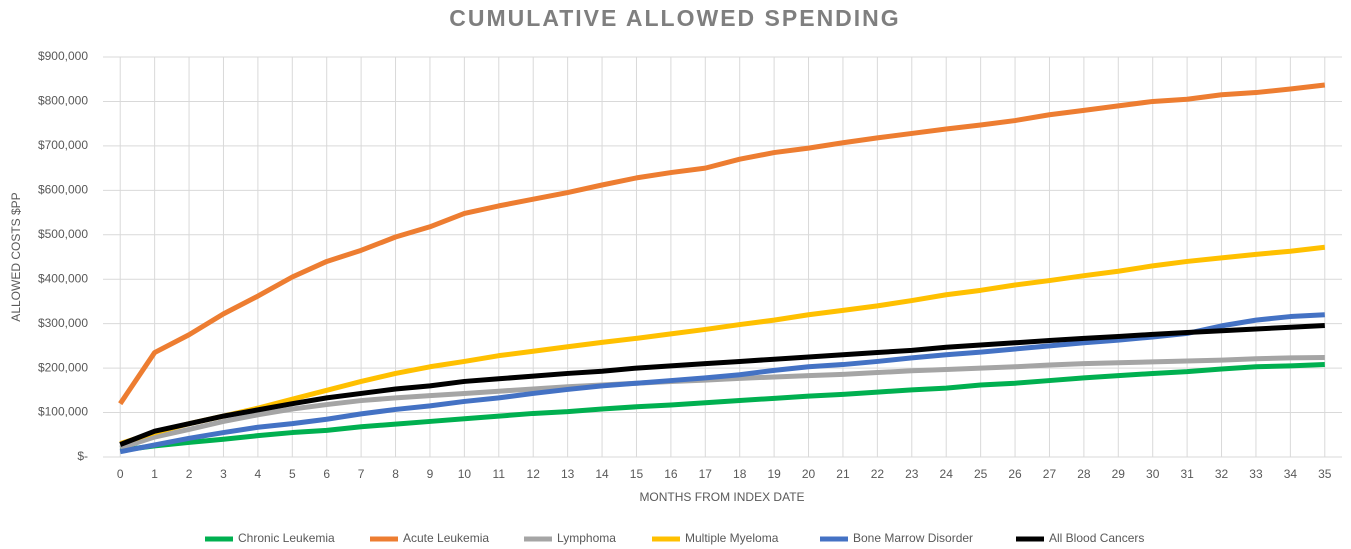 The height and width of the screenshot is (549, 1351). What do you see at coordinates (671, 474) in the screenshot?
I see `x-tick-label: 16` at bounding box center [671, 474].